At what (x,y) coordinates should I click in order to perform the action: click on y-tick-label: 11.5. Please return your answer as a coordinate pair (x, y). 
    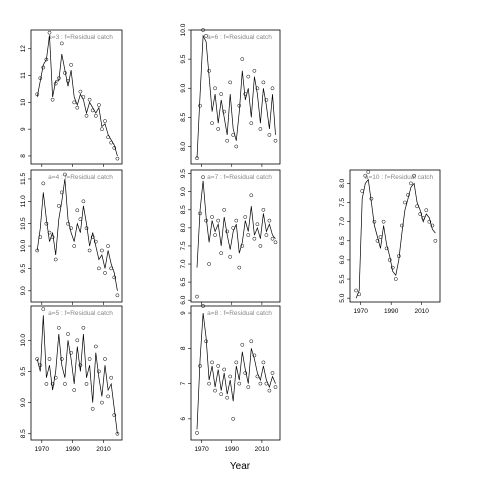
    Looking at the image, I should click on (23, 178).